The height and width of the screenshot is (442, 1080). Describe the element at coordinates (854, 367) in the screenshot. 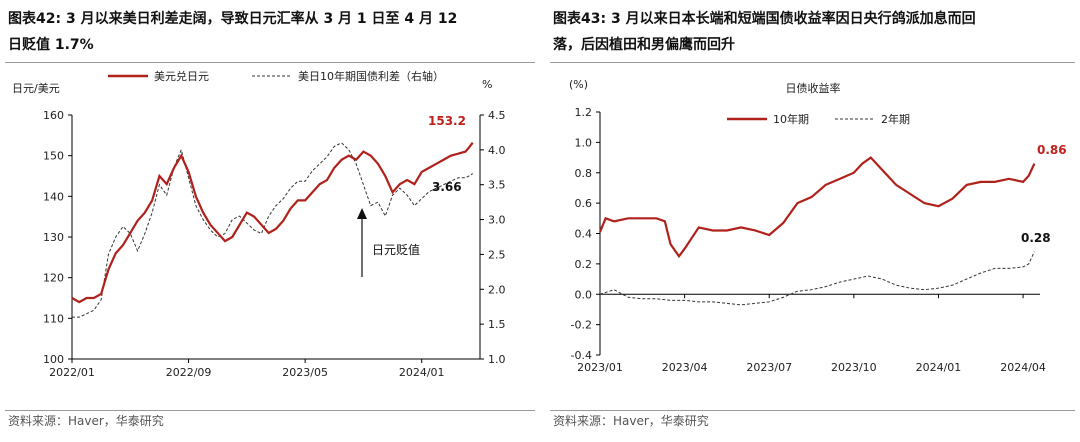

I see `x-tick-label: 2023/10` at that location.